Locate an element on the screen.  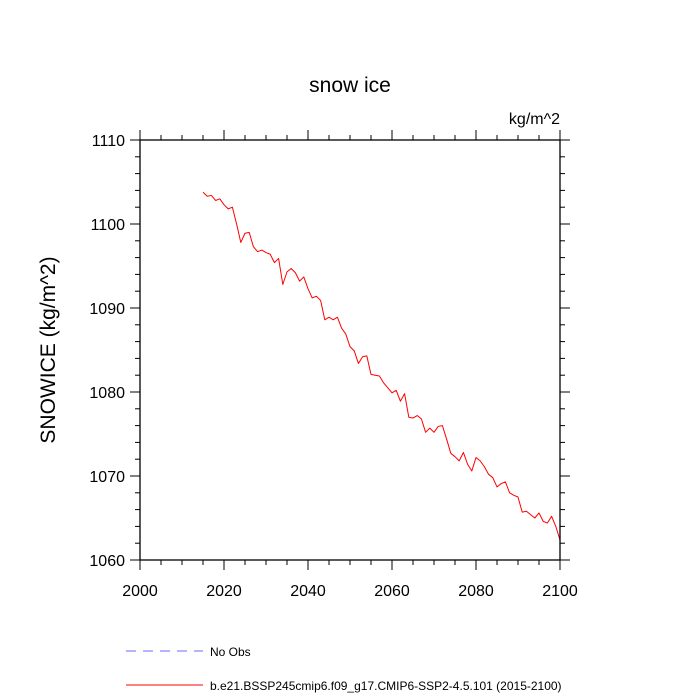
legend-label-no-obs: No Obs is located at coordinates (230, 652).